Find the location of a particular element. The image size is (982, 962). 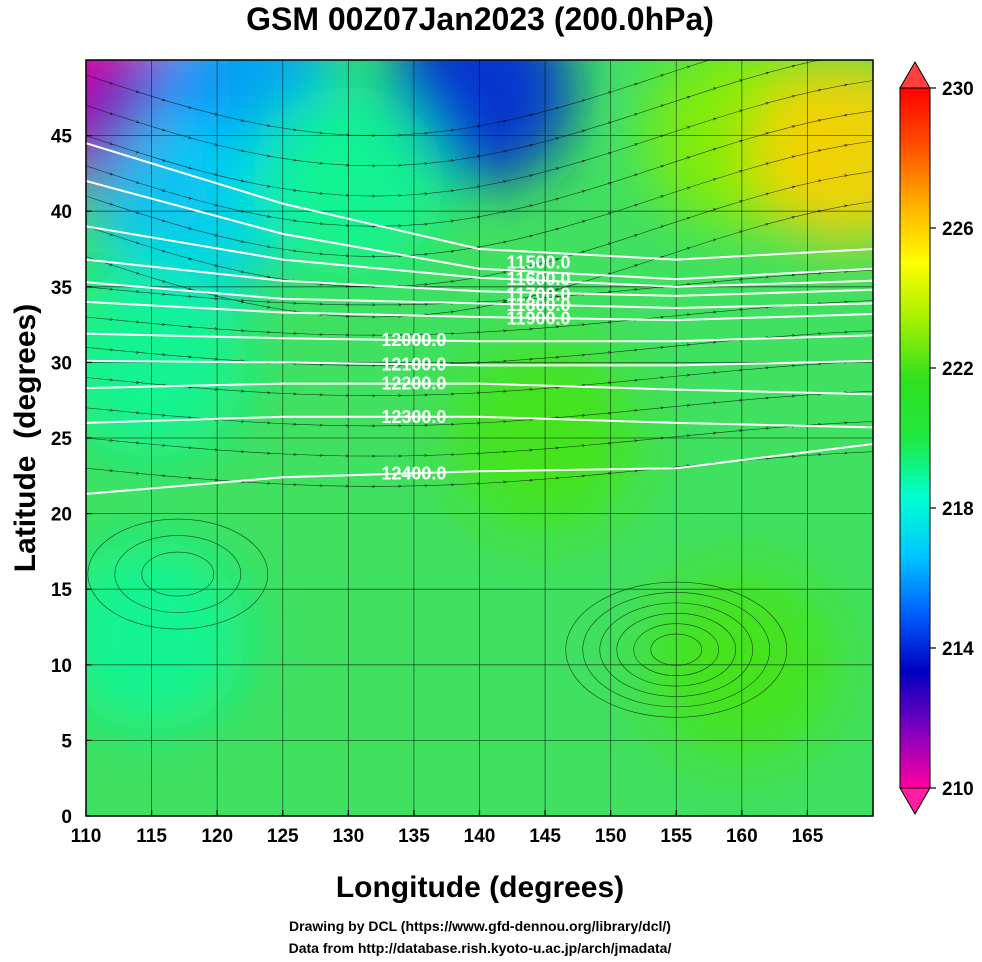

colorbar-tick-label-0: 210 is located at coordinates (958, 789).